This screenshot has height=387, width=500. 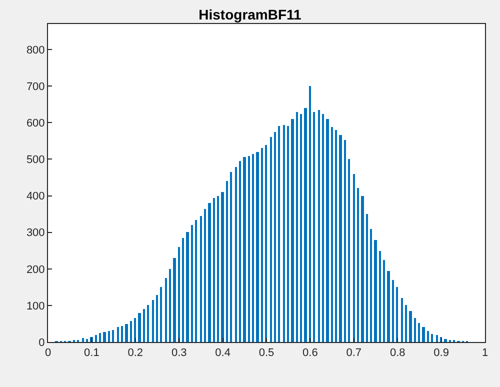 What do you see at coordinates (35, 196) in the screenshot?
I see `y-tick-label: 400` at bounding box center [35, 196].